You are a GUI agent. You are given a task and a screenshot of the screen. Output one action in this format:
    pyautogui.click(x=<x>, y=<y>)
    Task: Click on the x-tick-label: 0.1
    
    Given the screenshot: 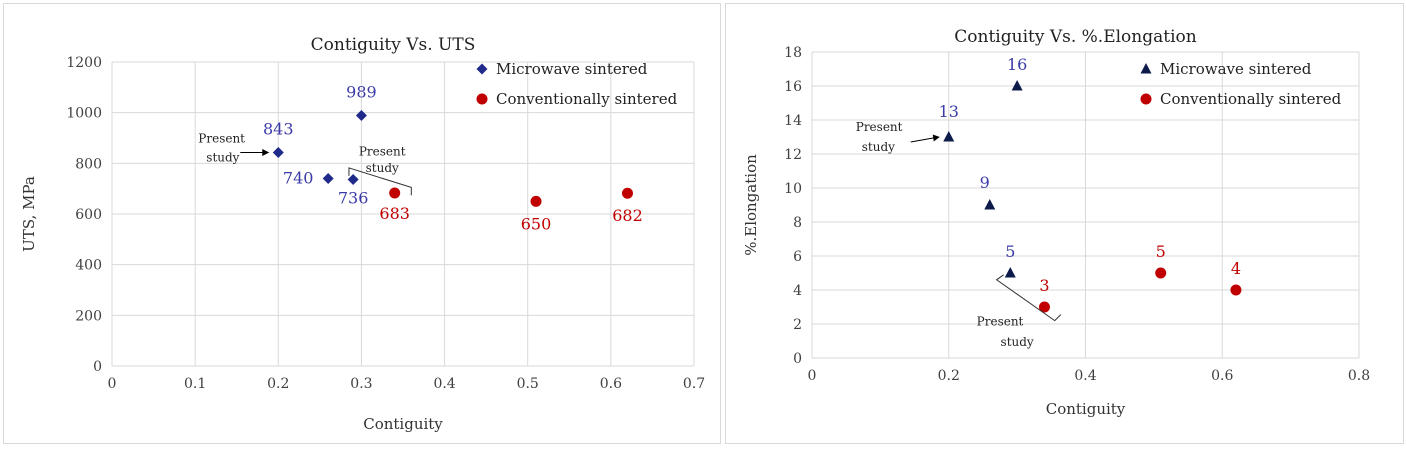 What is the action you would take?
    pyautogui.click(x=195, y=384)
    